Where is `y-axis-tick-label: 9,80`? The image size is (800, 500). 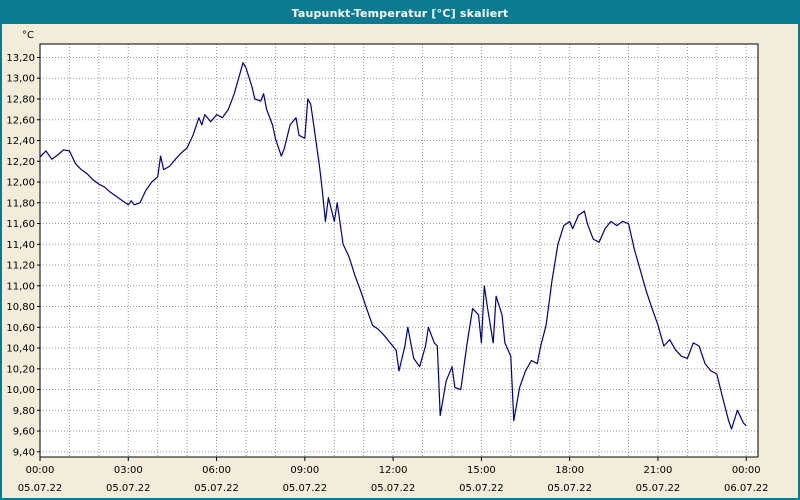 y-axis-tick-label: 9,80 is located at coordinates (24, 411).